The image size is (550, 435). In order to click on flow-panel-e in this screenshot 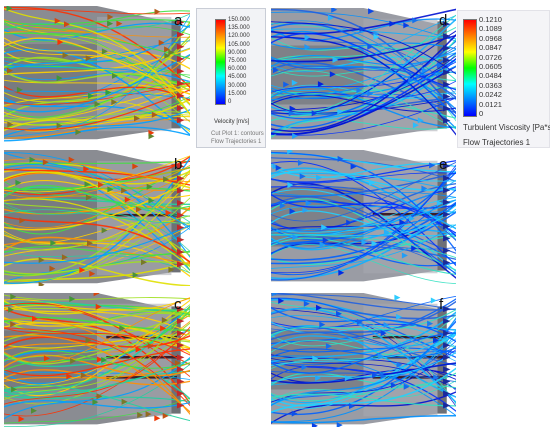, I will do `click(363, 217)`.